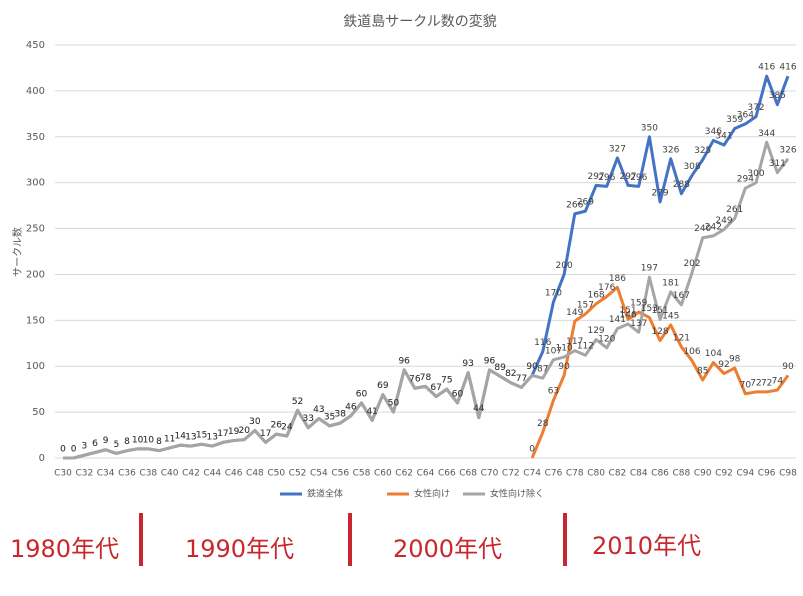  Describe the element at coordinates (234, 474) in the screenshot. I see `x-tick-label: C46` at that location.